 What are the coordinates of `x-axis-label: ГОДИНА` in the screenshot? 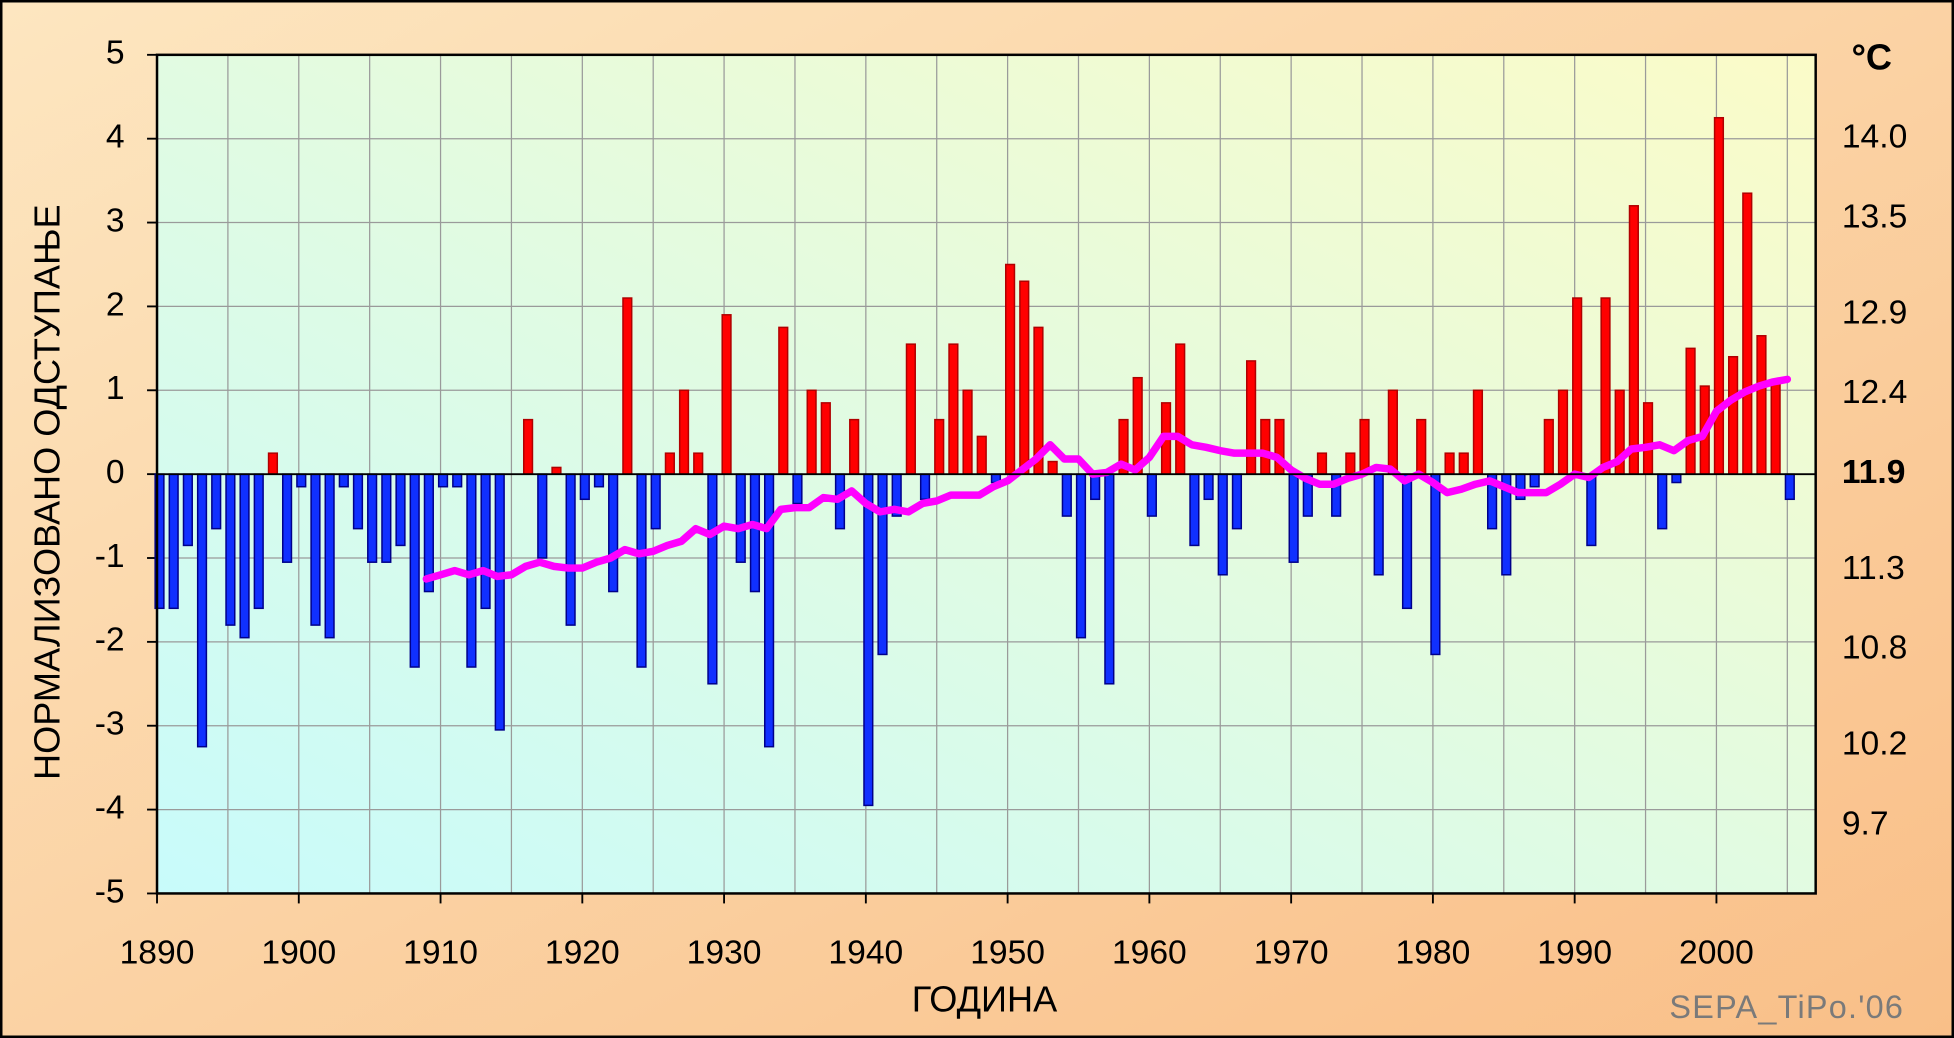 It's located at (985, 998).